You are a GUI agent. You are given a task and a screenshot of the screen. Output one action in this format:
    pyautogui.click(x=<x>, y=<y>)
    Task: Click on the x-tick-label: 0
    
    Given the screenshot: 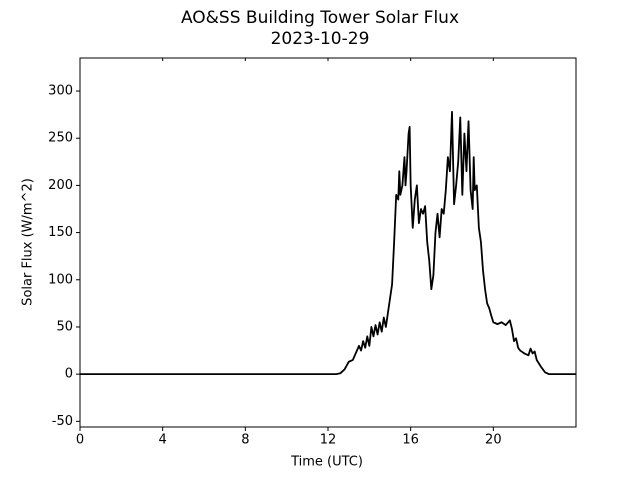 What is the action you would take?
    pyautogui.click(x=80, y=440)
    